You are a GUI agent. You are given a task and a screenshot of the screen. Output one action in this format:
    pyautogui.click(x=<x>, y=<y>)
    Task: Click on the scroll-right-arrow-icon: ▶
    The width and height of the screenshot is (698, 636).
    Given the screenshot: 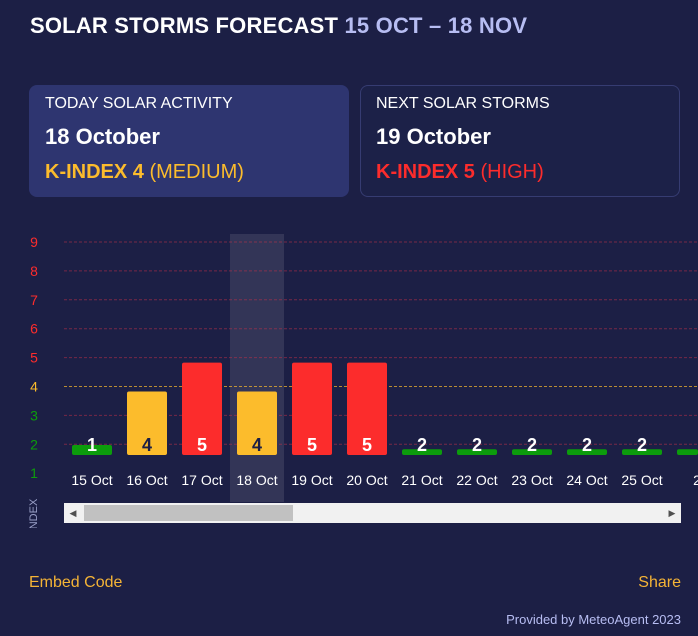 What is the action you would take?
    pyautogui.click(x=672, y=512)
    